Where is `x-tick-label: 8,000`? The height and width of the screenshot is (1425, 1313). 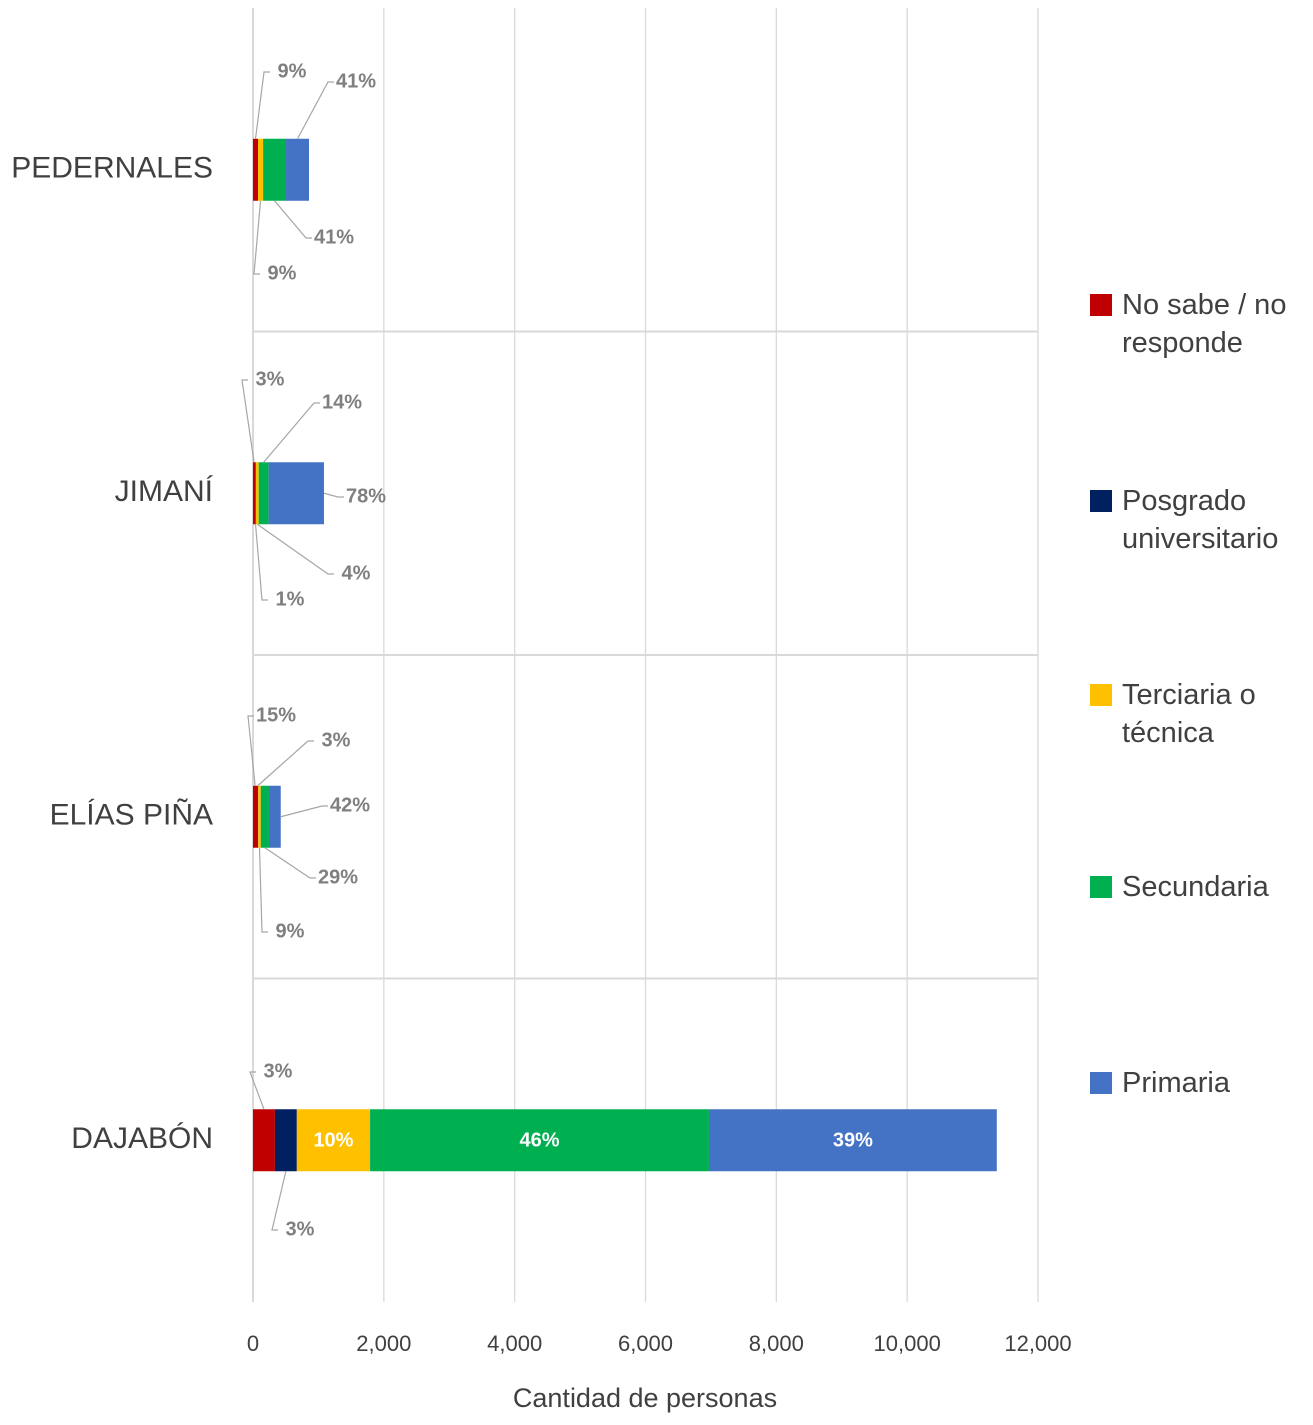
x-tick-label: 8,000 is located at coordinates (776, 1343).